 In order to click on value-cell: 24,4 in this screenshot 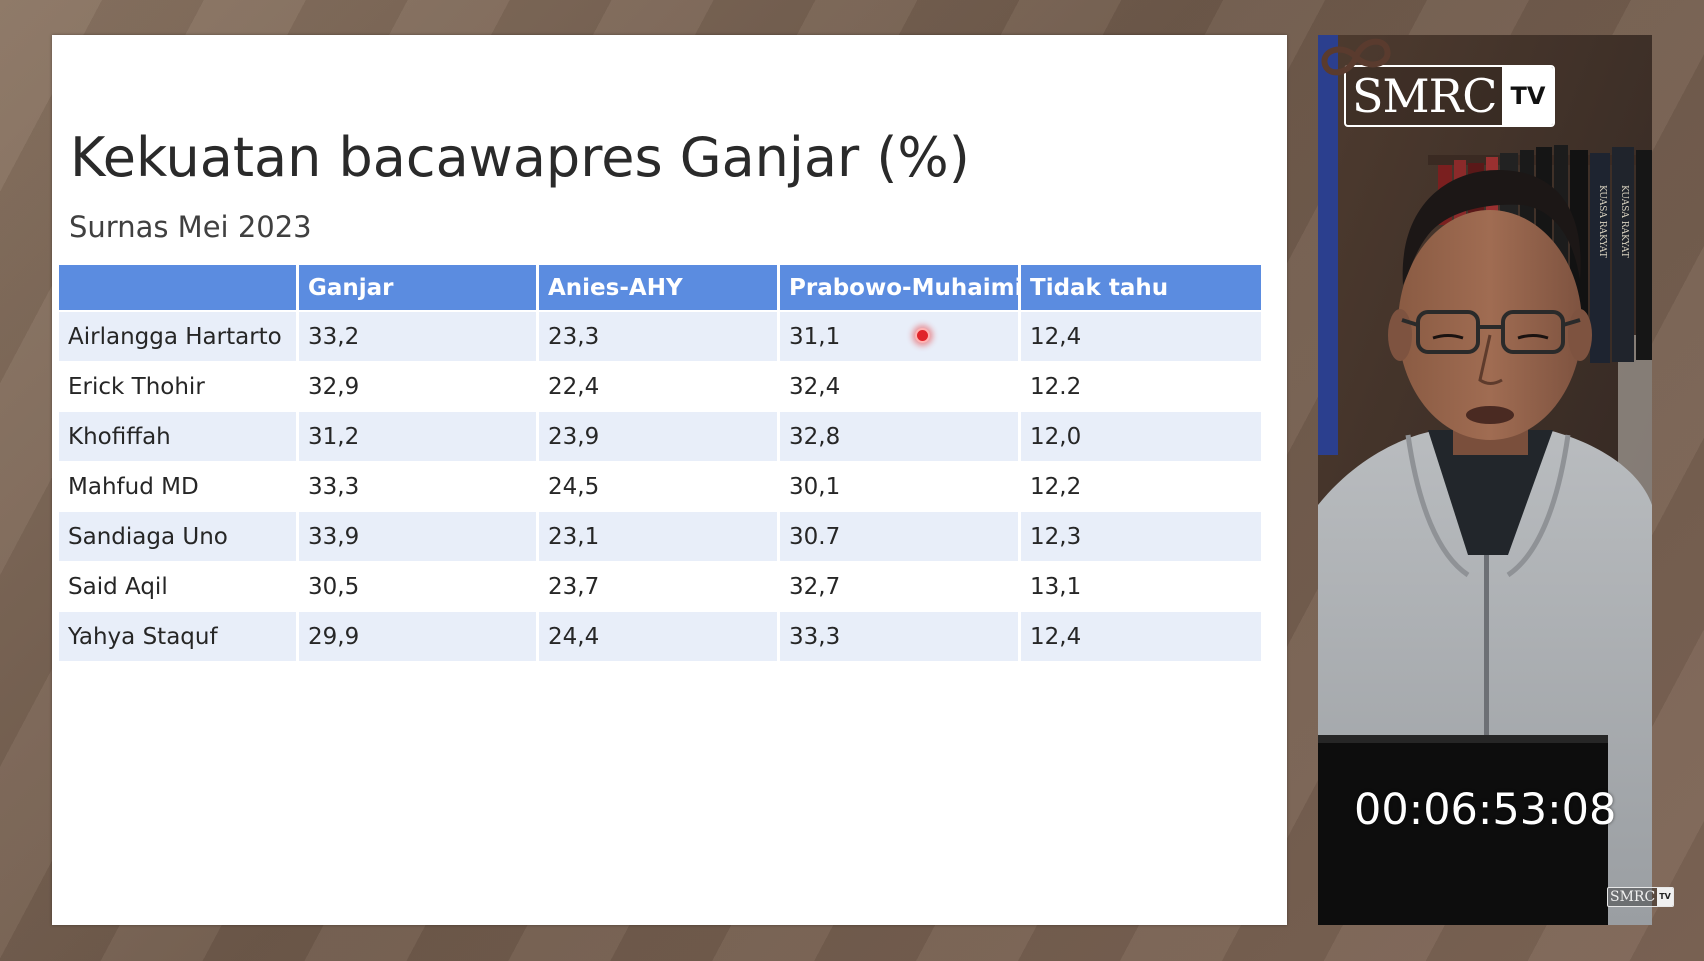, I will do `click(659, 637)`.